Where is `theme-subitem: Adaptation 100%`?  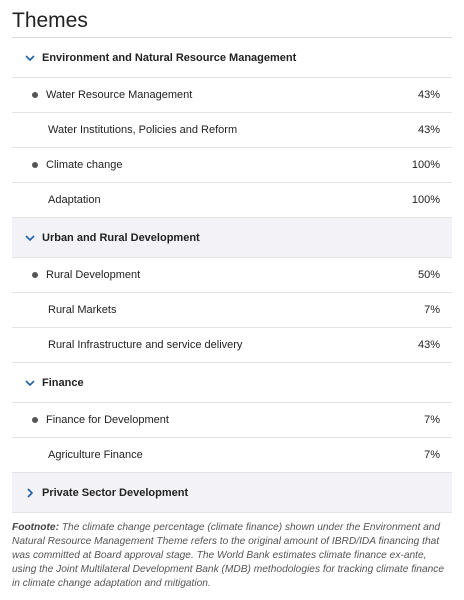 theme-subitem: Adaptation 100% is located at coordinates (232, 200).